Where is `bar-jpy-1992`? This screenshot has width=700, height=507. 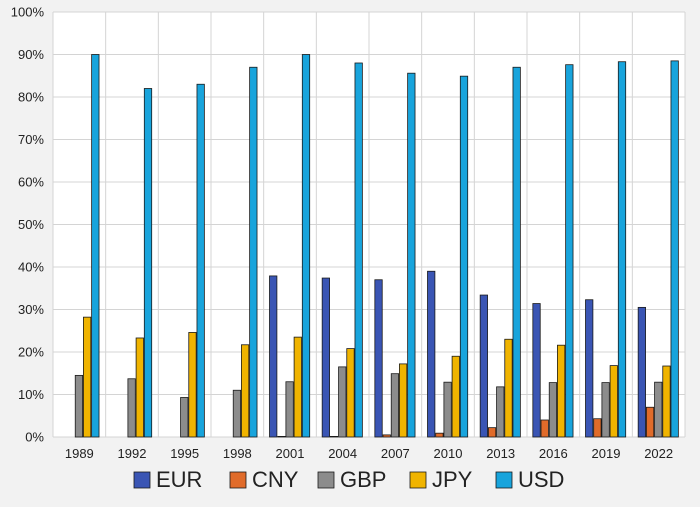
bar-jpy-1992 is located at coordinates (139, 387).